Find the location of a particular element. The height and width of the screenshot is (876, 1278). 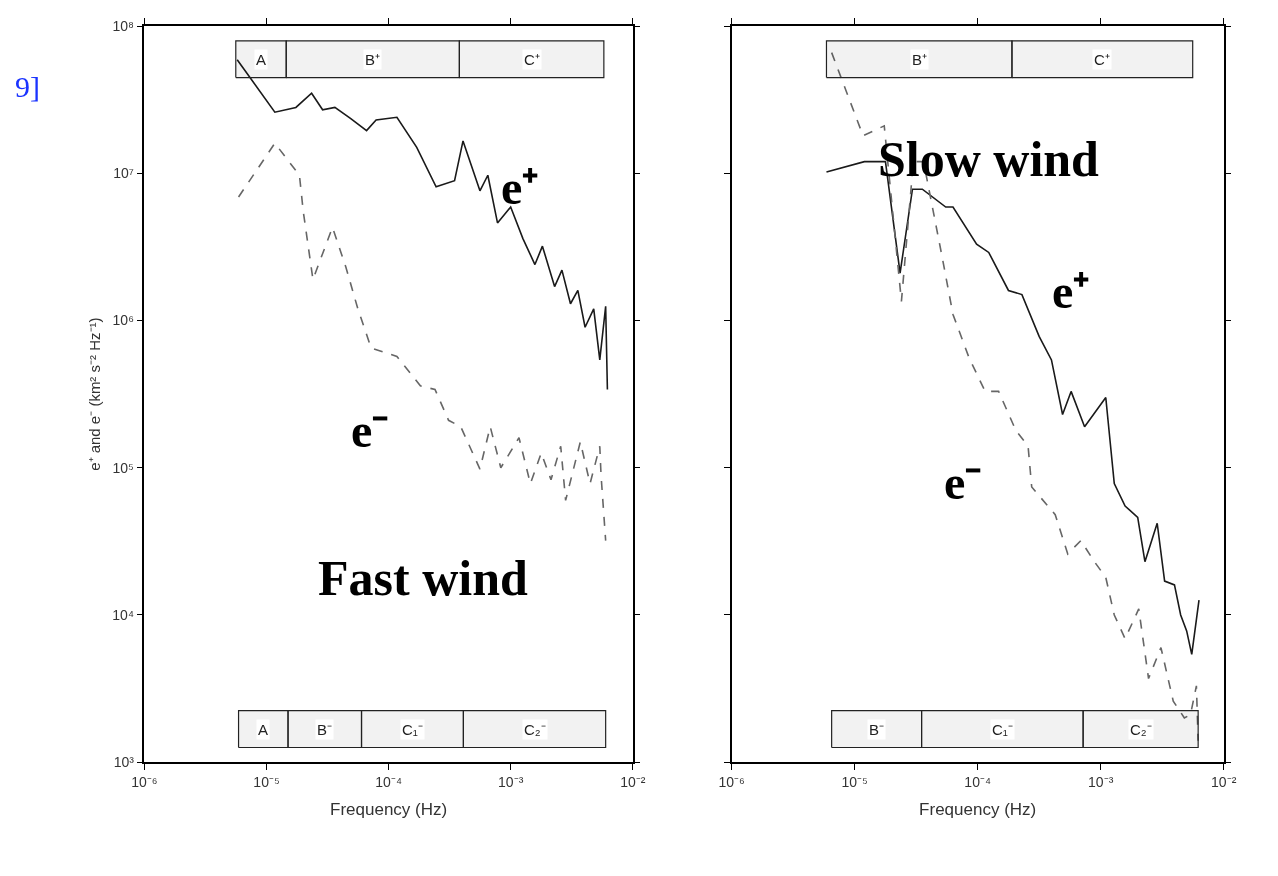

text: 9] is located at coordinates (27, 86).